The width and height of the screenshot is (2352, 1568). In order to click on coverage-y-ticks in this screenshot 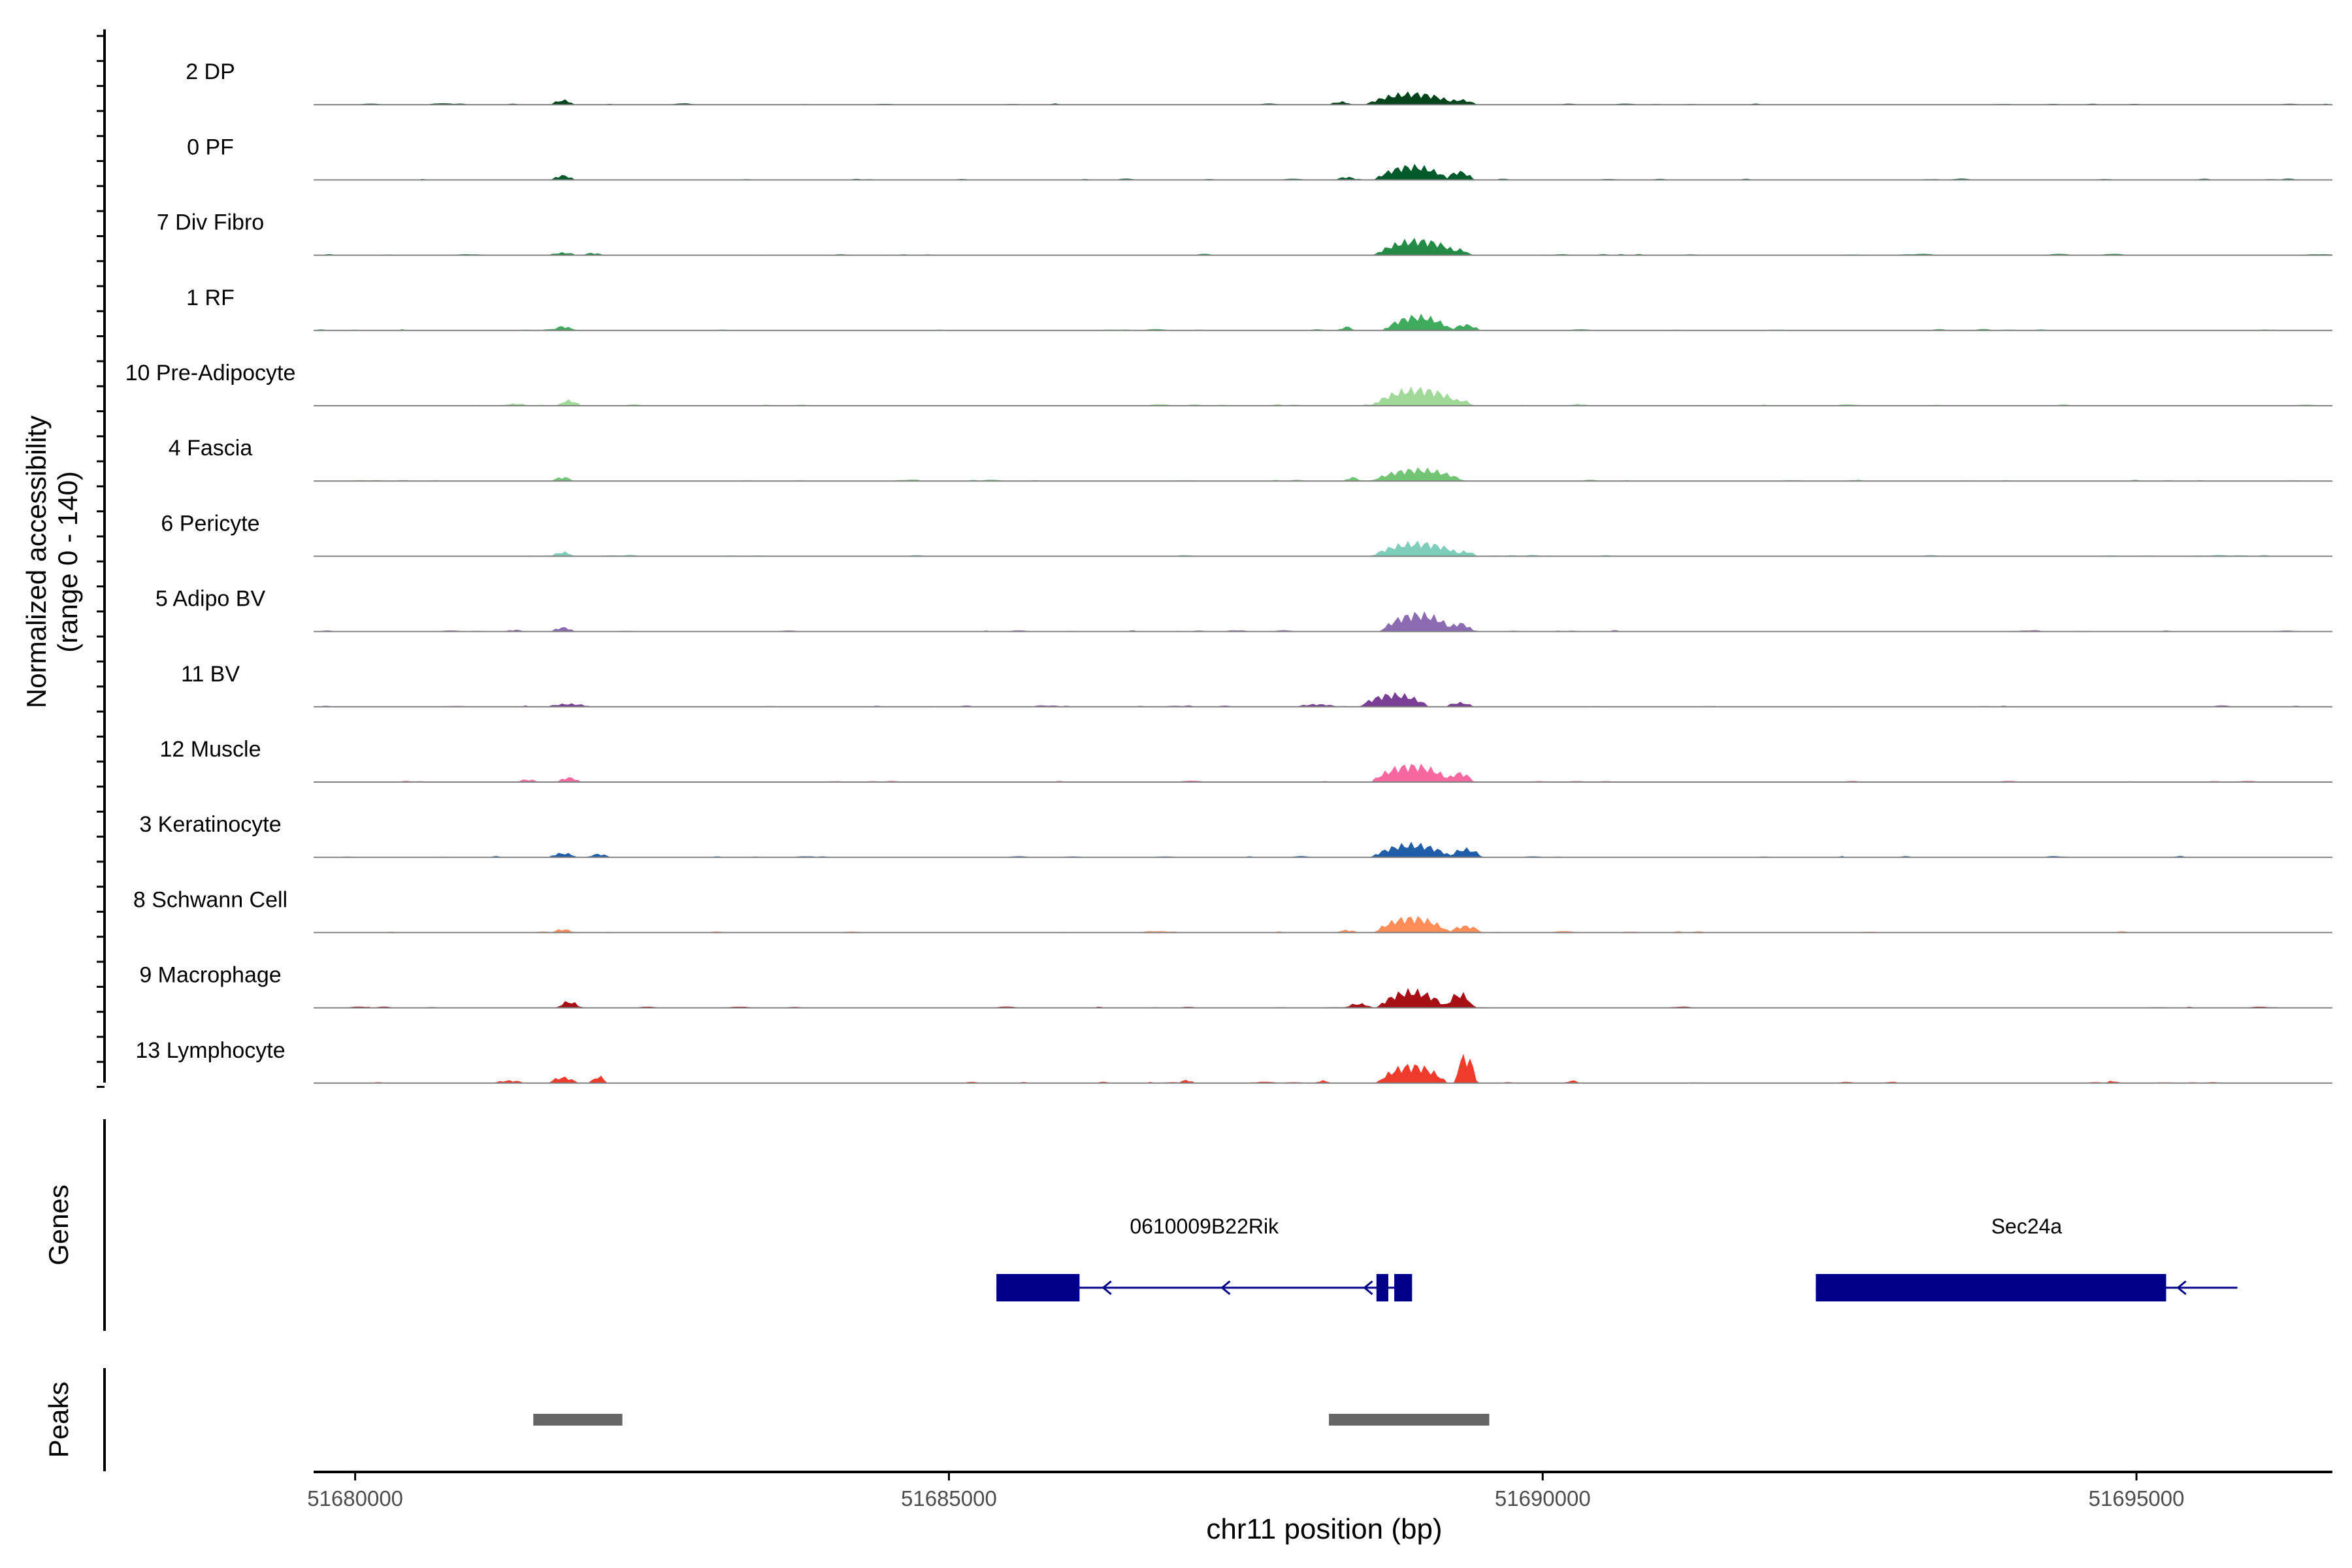, I will do `click(101, 561)`.